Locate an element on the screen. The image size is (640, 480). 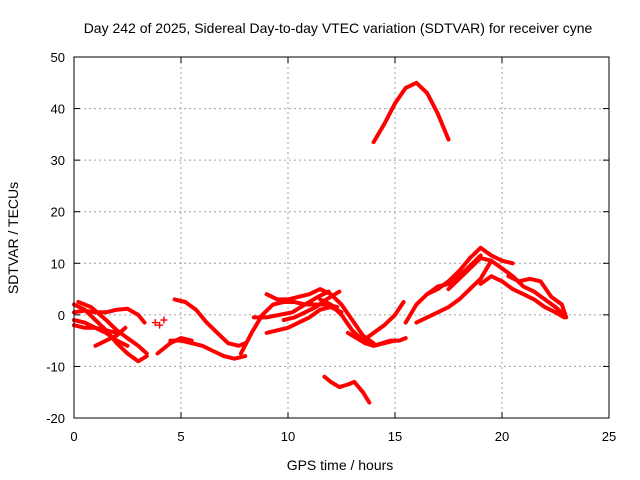
x-tick-label: 0 is located at coordinates (73, 436).